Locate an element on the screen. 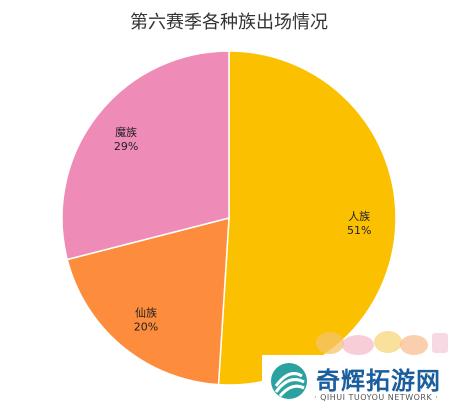 The height and width of the screenshot is (410, 458). watermark-site-name: 奇辉拓游网 is located at coordinates (378, 380).